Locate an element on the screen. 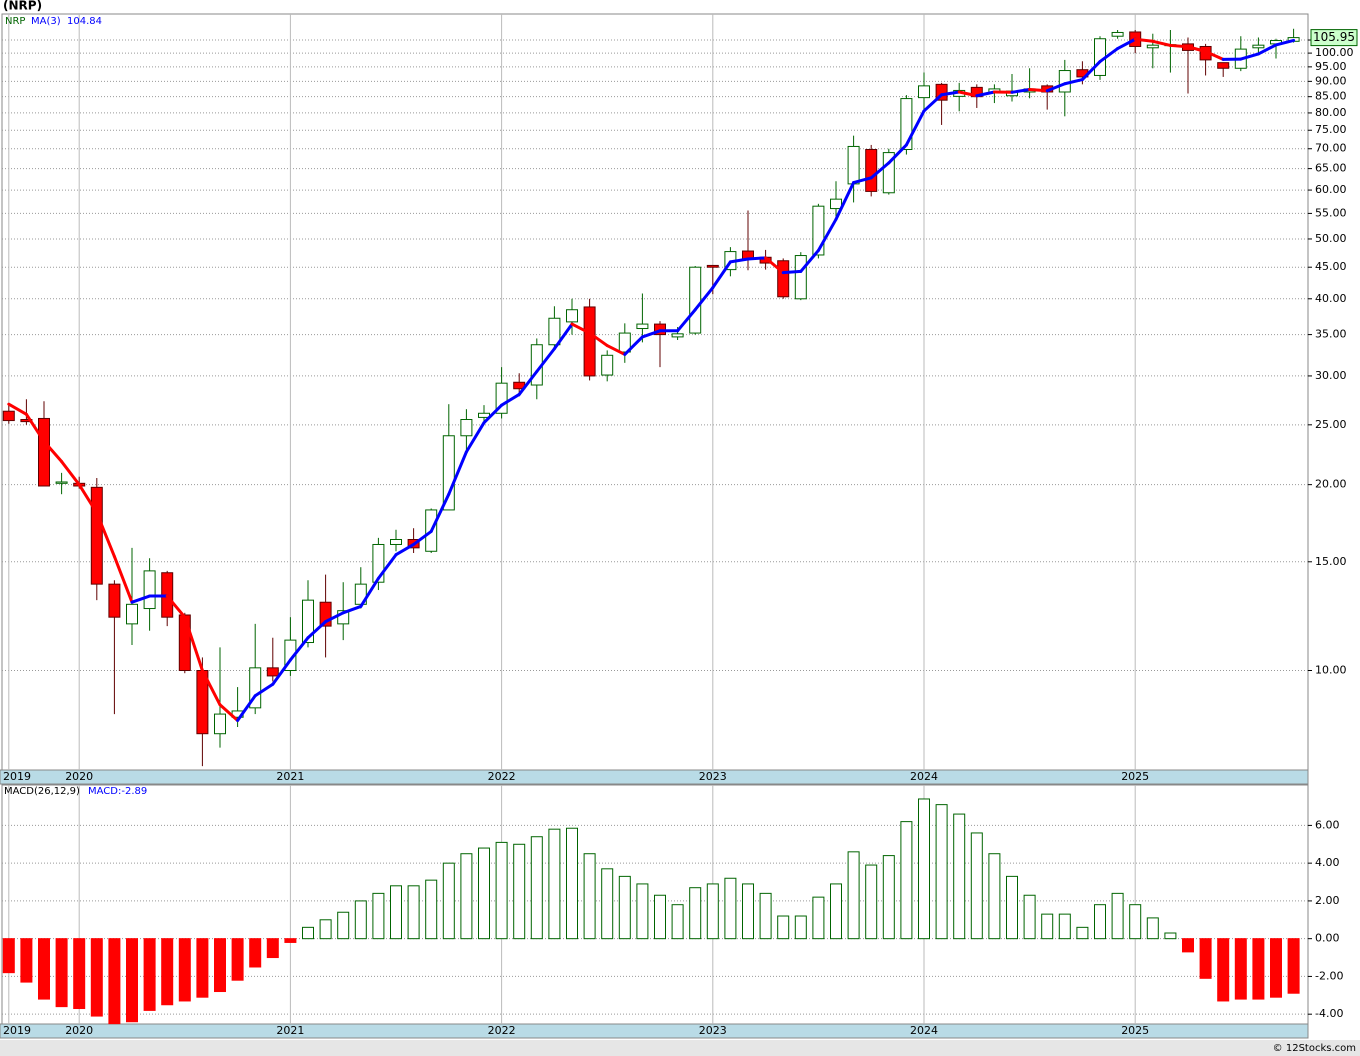 The height and width of the screenshot is (1056, 1360). macd-title: MACD(26,12,9) is located at coordinates (42, 791).